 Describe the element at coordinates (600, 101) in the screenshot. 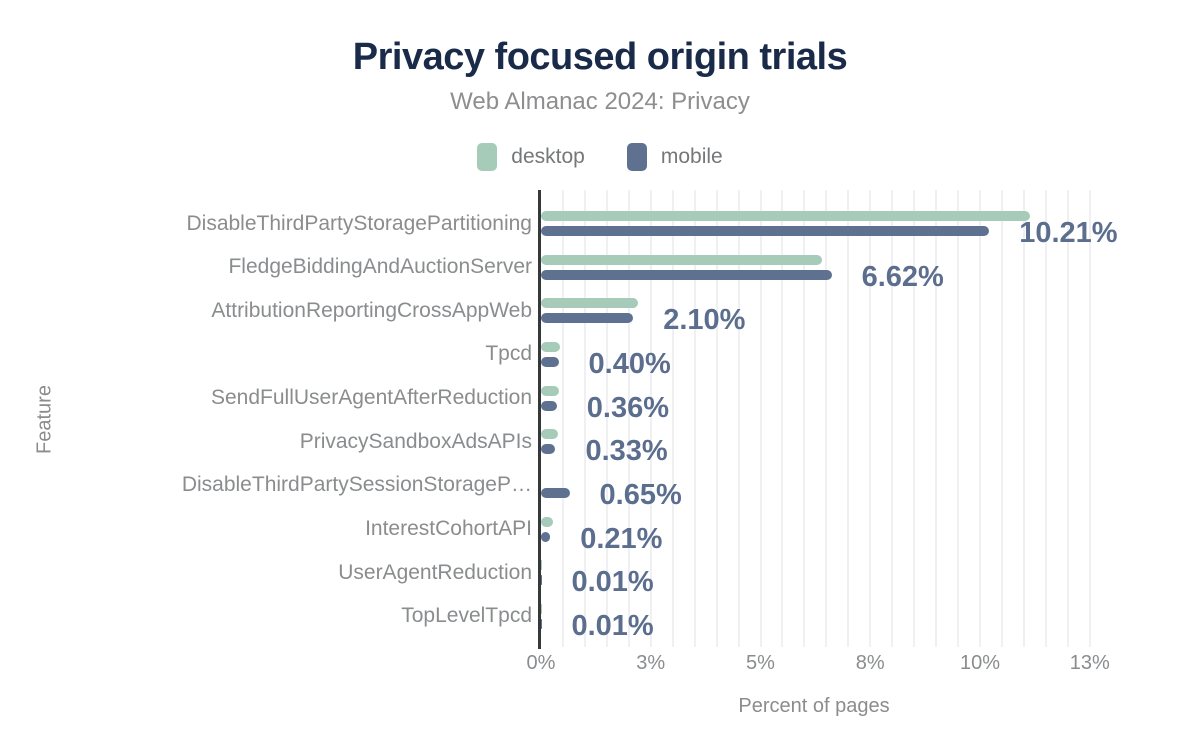

I see `chart-subtitle: Web Almanac 2024: Privacy` at that location.